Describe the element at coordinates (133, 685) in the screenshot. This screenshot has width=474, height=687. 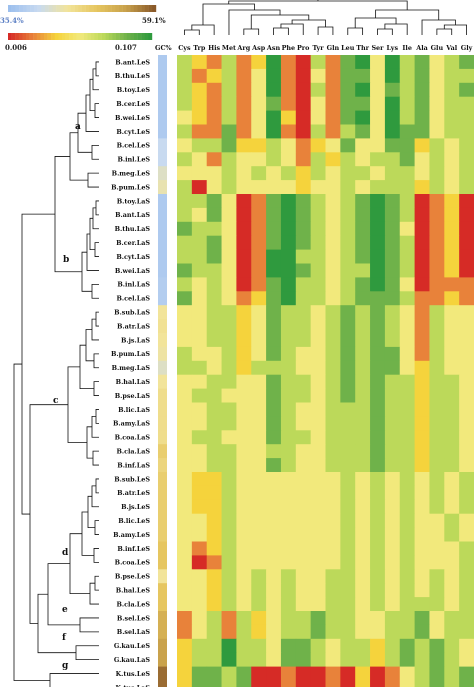
I see `row-label: K.tus.LaS` at that location.